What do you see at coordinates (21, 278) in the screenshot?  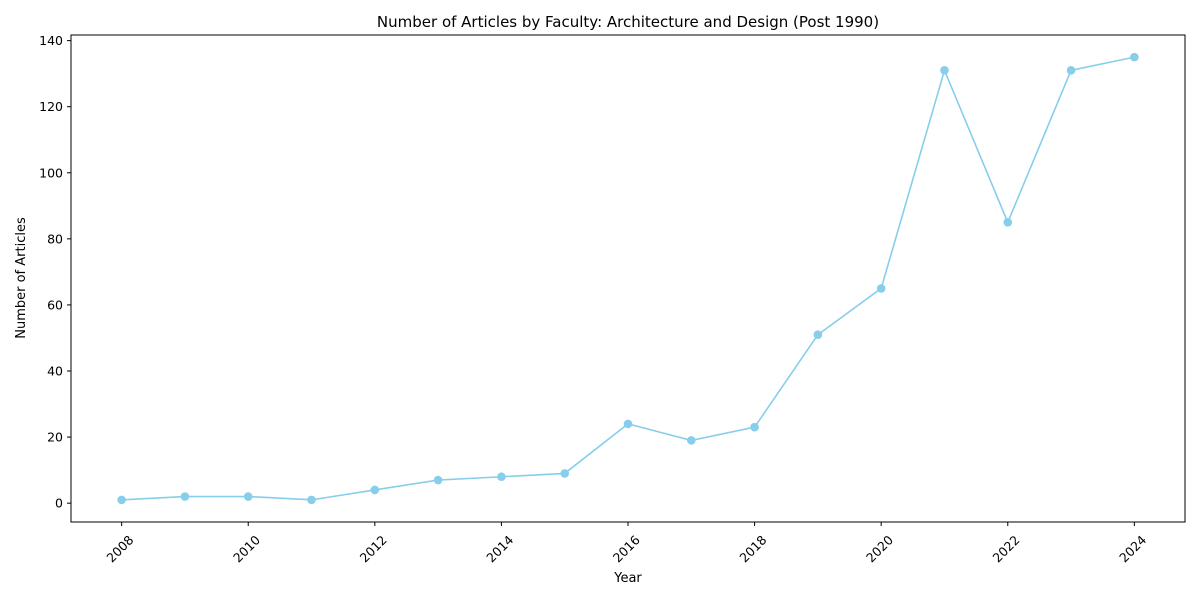 I see `y-axis-label: Number of Articles` at bounding box center [21, 278].